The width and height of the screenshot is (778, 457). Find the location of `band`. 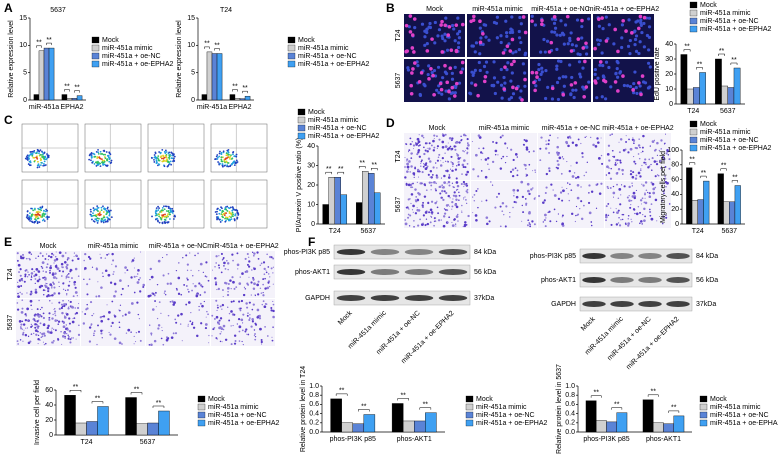

band is located at coordinates (594, 280).